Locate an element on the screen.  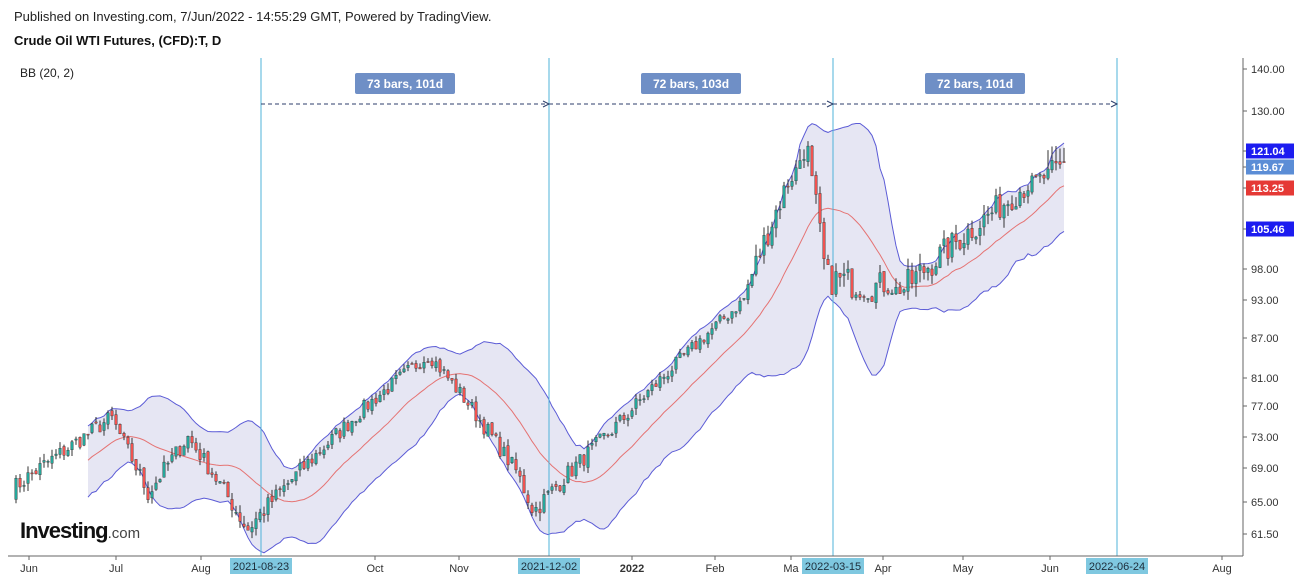
y-tick-label: 87.00 is located at coordinates (1265, 339).